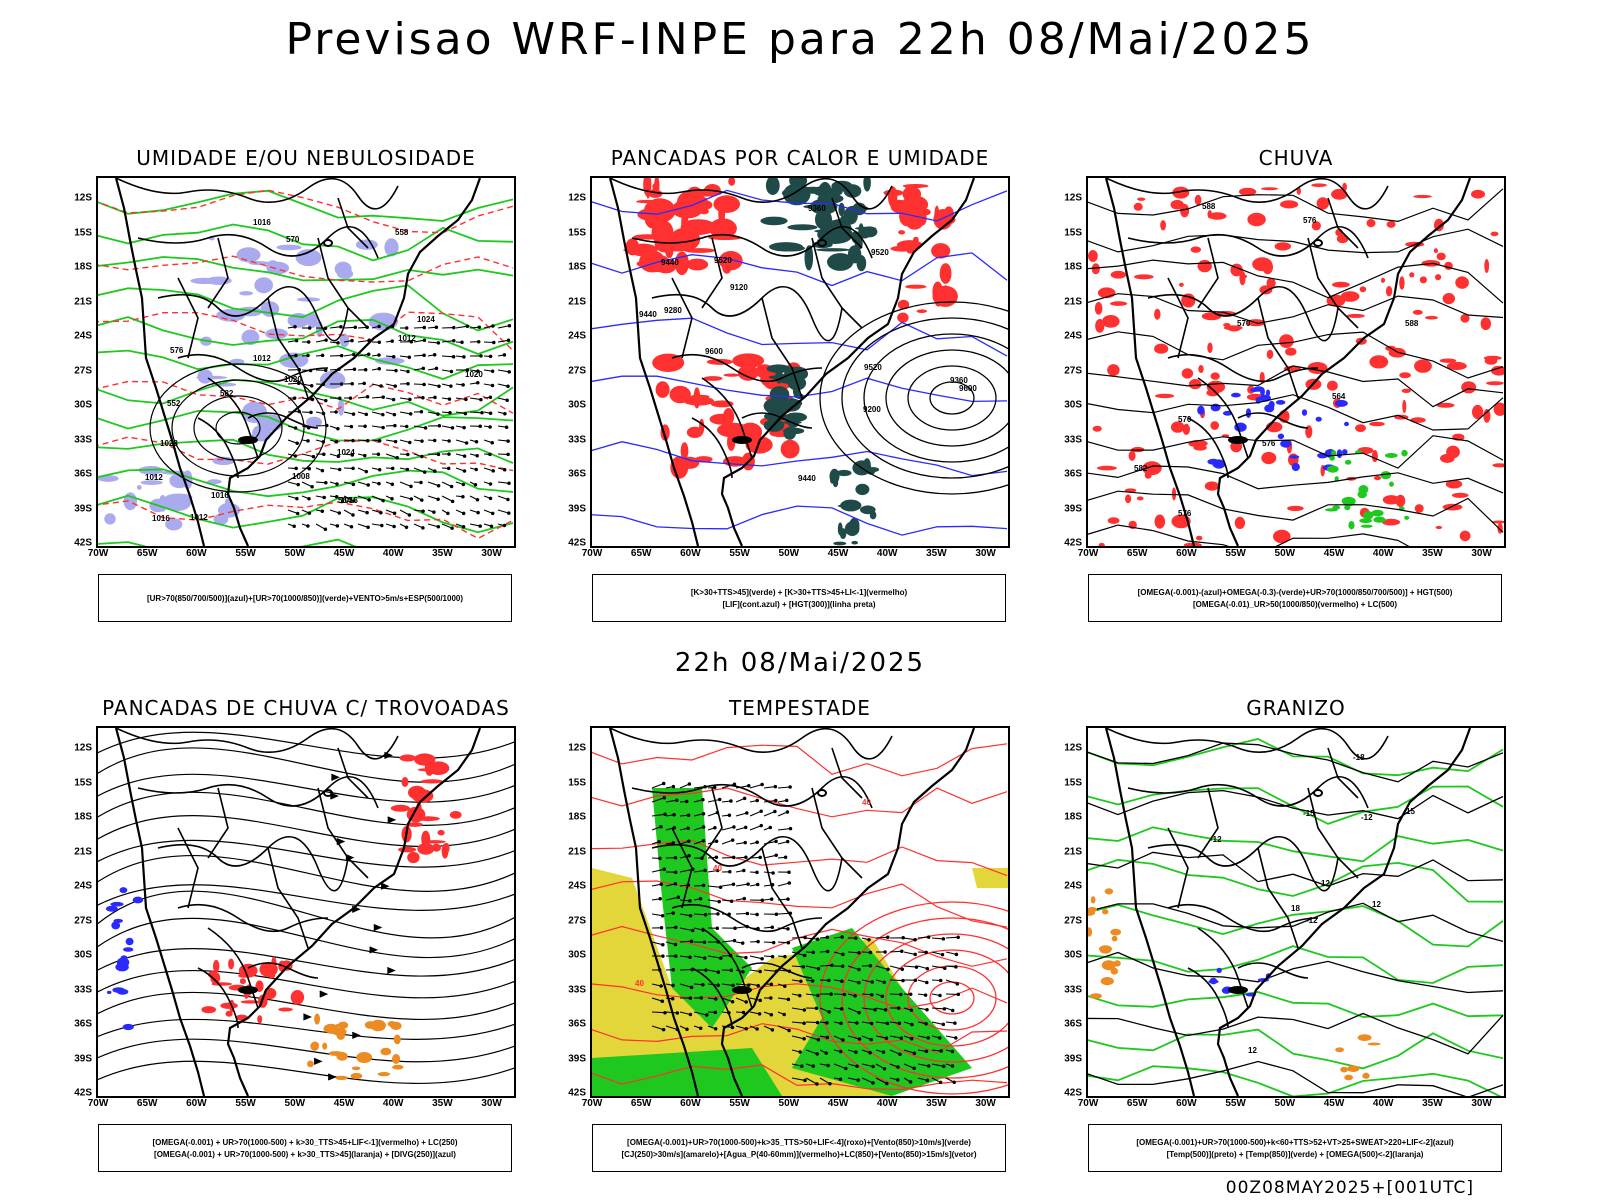 The width and height of the screenshot is (1600, 1200). What do you see at coordinates (872, 409) in the screenshot?
I see `contour-label: 9200` at bounding box center [872, 409].